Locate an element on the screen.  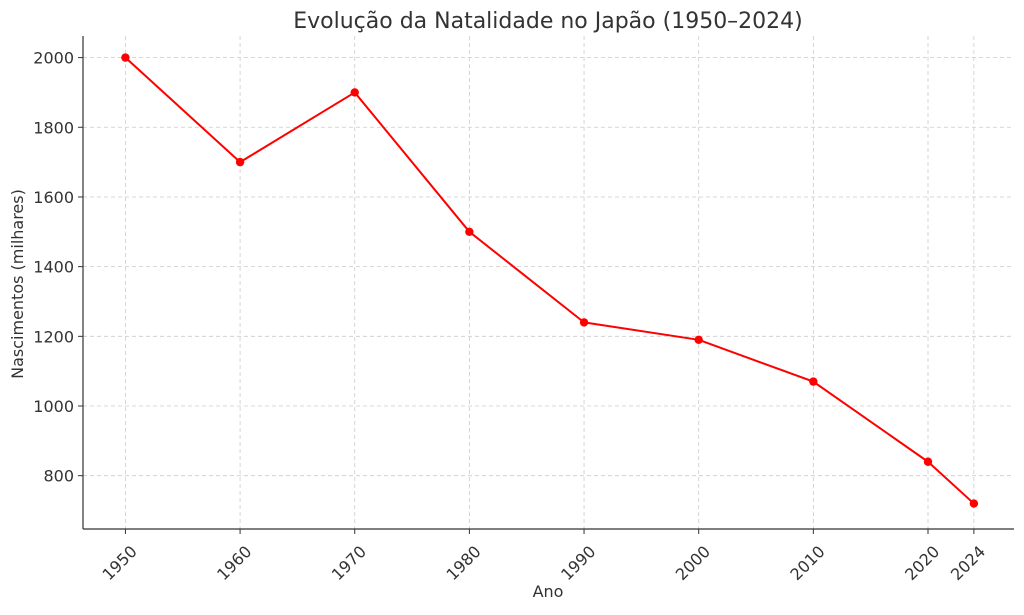
y-tick-label: 1200 is located at coordinates (53, 336).